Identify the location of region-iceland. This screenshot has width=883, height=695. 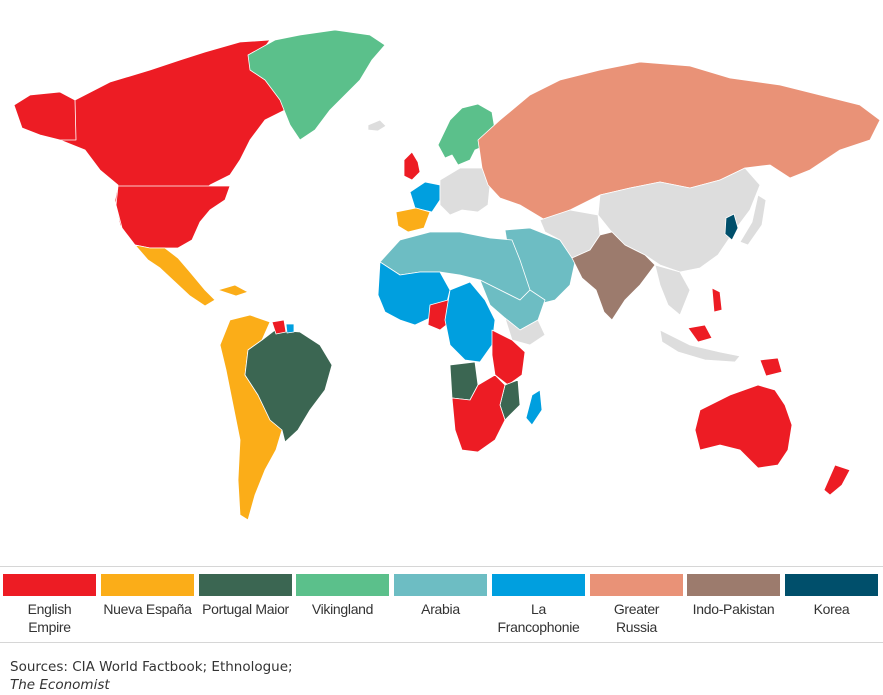
(377, 125).